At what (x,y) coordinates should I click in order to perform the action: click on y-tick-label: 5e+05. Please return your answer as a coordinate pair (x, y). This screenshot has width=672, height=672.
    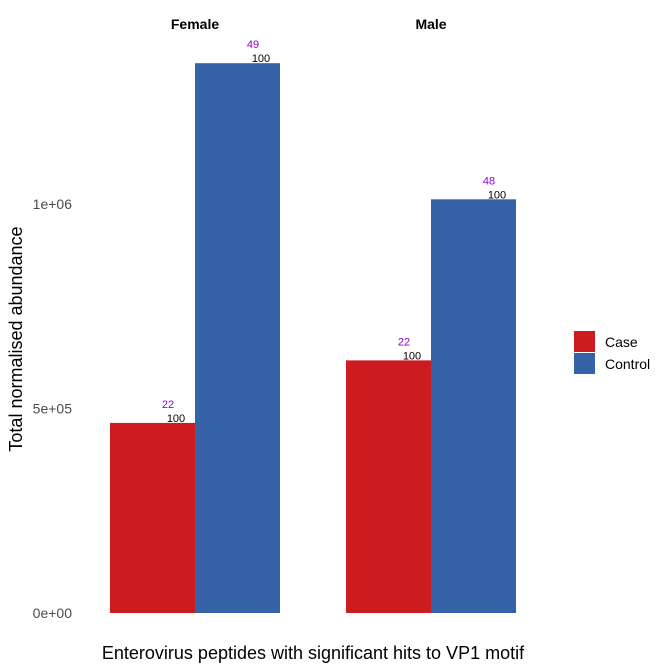
    Looking at the image, I should click on (53, 409).